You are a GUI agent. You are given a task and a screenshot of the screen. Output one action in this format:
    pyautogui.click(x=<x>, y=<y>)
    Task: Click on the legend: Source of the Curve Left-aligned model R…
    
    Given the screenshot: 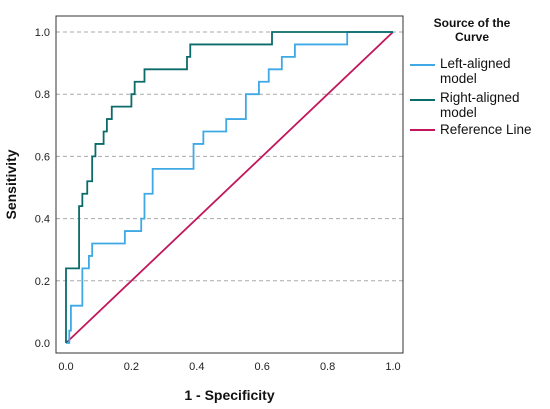 What is the action you would take?
    pyautogui.click(x=471, y=76)
    